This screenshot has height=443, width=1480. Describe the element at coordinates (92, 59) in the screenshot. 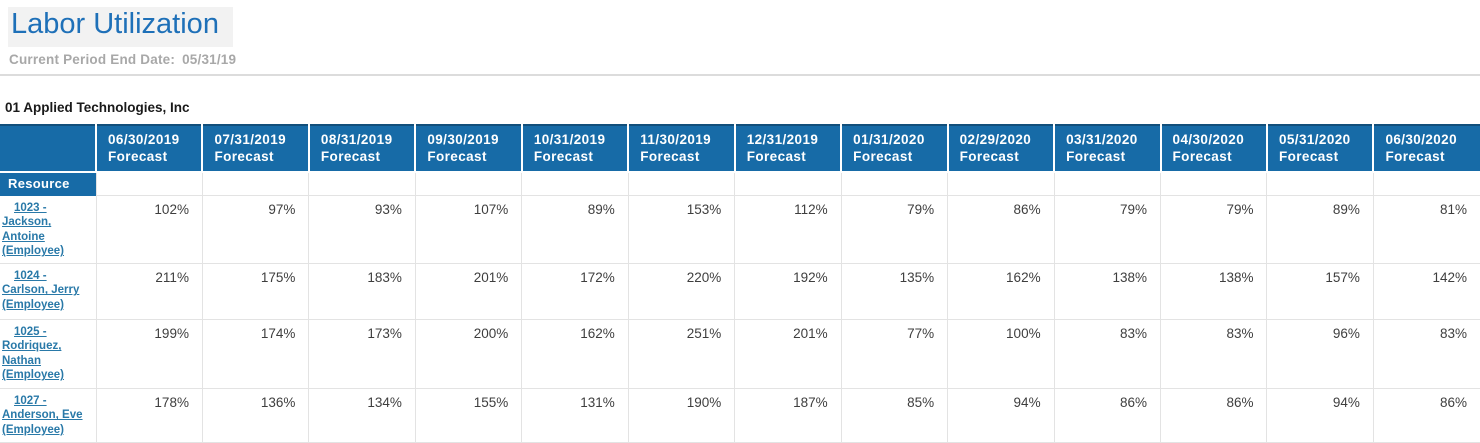

I see `current-period-label: Current Period End Date:` at that location.